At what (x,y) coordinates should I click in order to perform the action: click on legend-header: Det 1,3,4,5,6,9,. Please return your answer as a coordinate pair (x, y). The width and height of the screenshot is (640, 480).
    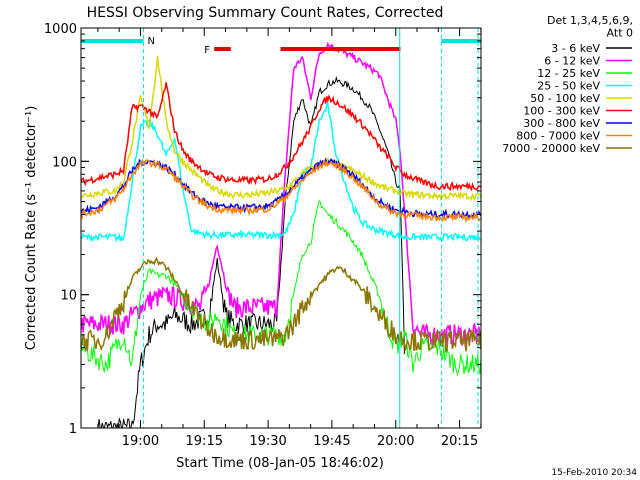
    Looking at the image, I should click on (590, 20).